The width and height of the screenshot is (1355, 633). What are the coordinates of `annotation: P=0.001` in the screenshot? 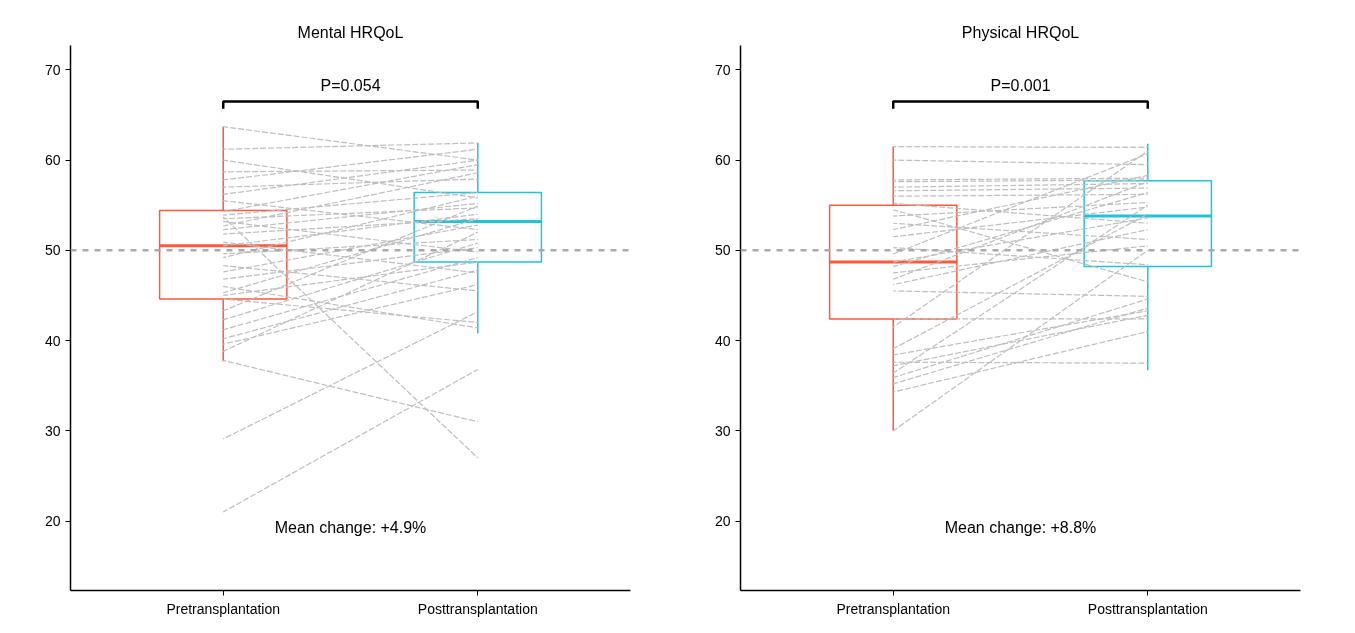 It's located at (1020, 86).